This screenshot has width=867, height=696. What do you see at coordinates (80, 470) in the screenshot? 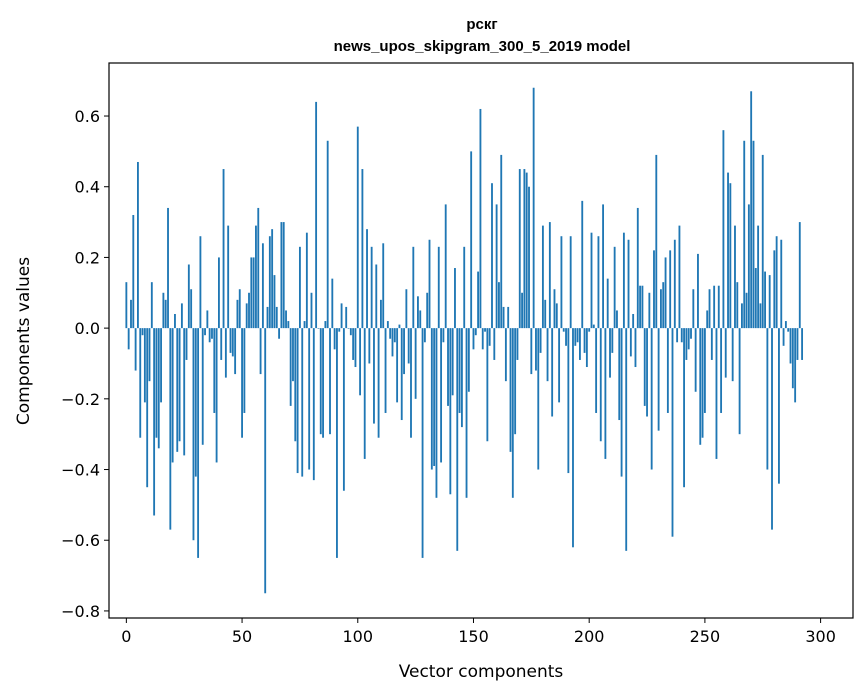
I see `y-tick-label: −0.4` at bounding box center [80, 470].